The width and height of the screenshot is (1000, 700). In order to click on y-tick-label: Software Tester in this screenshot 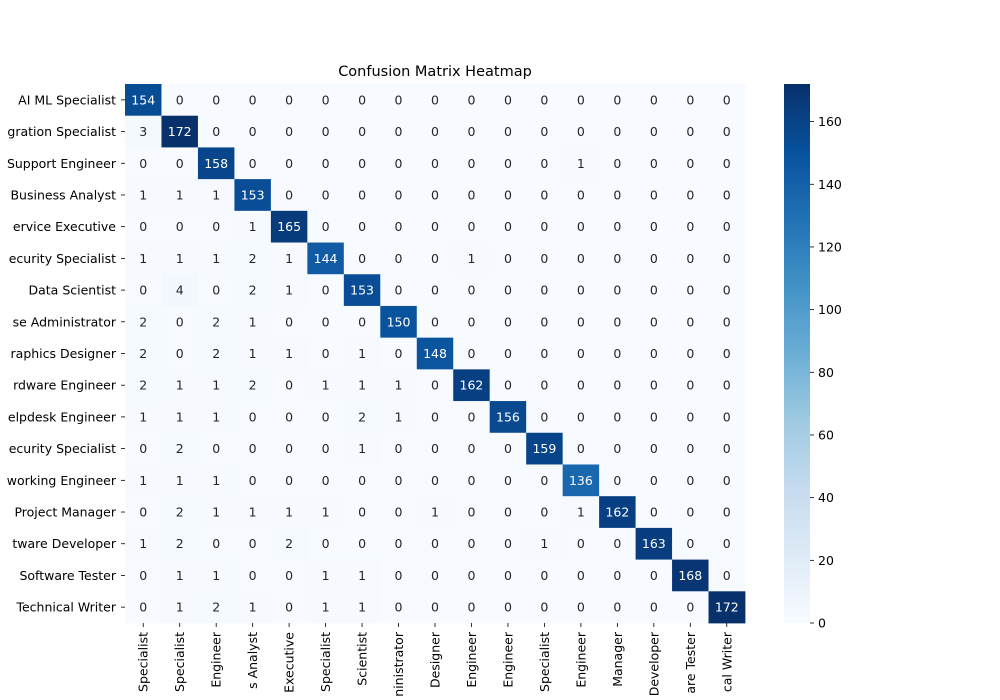, I will do `click(67, 575)`.